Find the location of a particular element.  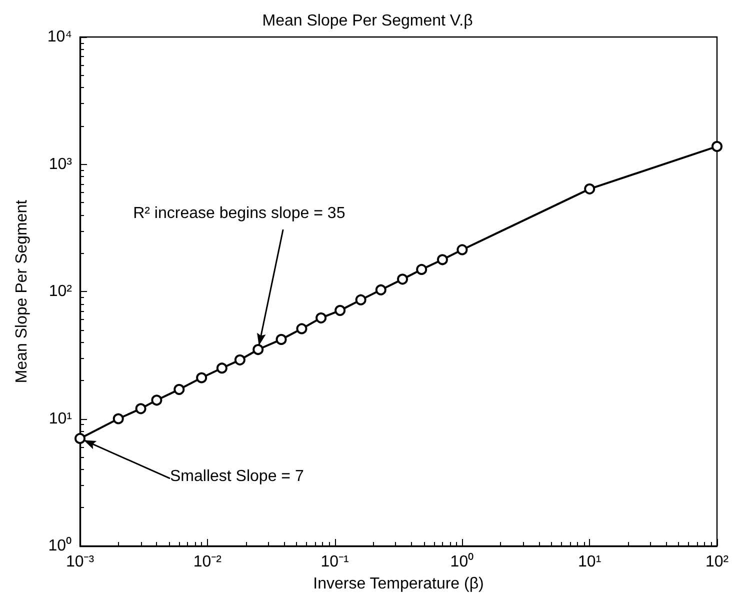

y-tick-label: 10⁴ is located at coordinates (59, 37).